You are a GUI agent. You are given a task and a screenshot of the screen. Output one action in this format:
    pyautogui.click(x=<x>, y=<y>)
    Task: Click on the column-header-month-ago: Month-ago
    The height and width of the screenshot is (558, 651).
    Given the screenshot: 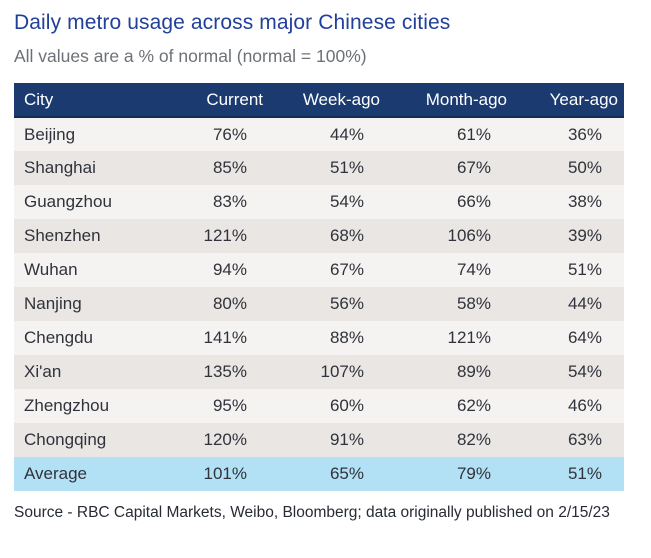 What is the action you would take?
    pyautogui.click(x=449, y=100)
    